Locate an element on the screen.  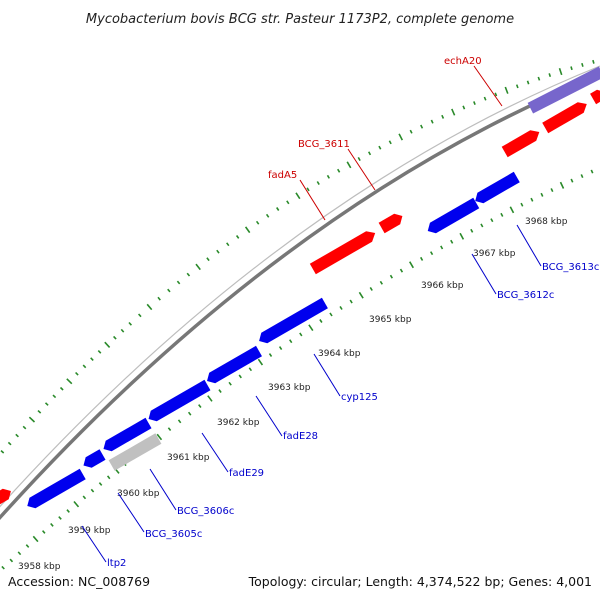
gene-feature-left-edge is located at coordinates (7, 497).